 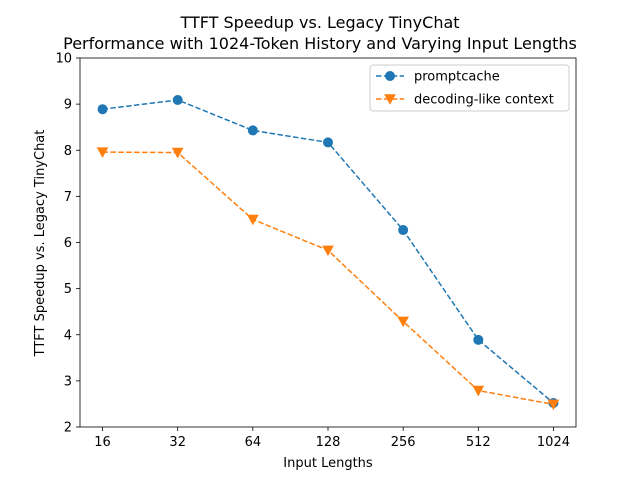 What do you see at coordinates (102, 442) in the screenshot?
I see `x-tick-label-16: 16` at bounding box center [102, 442].